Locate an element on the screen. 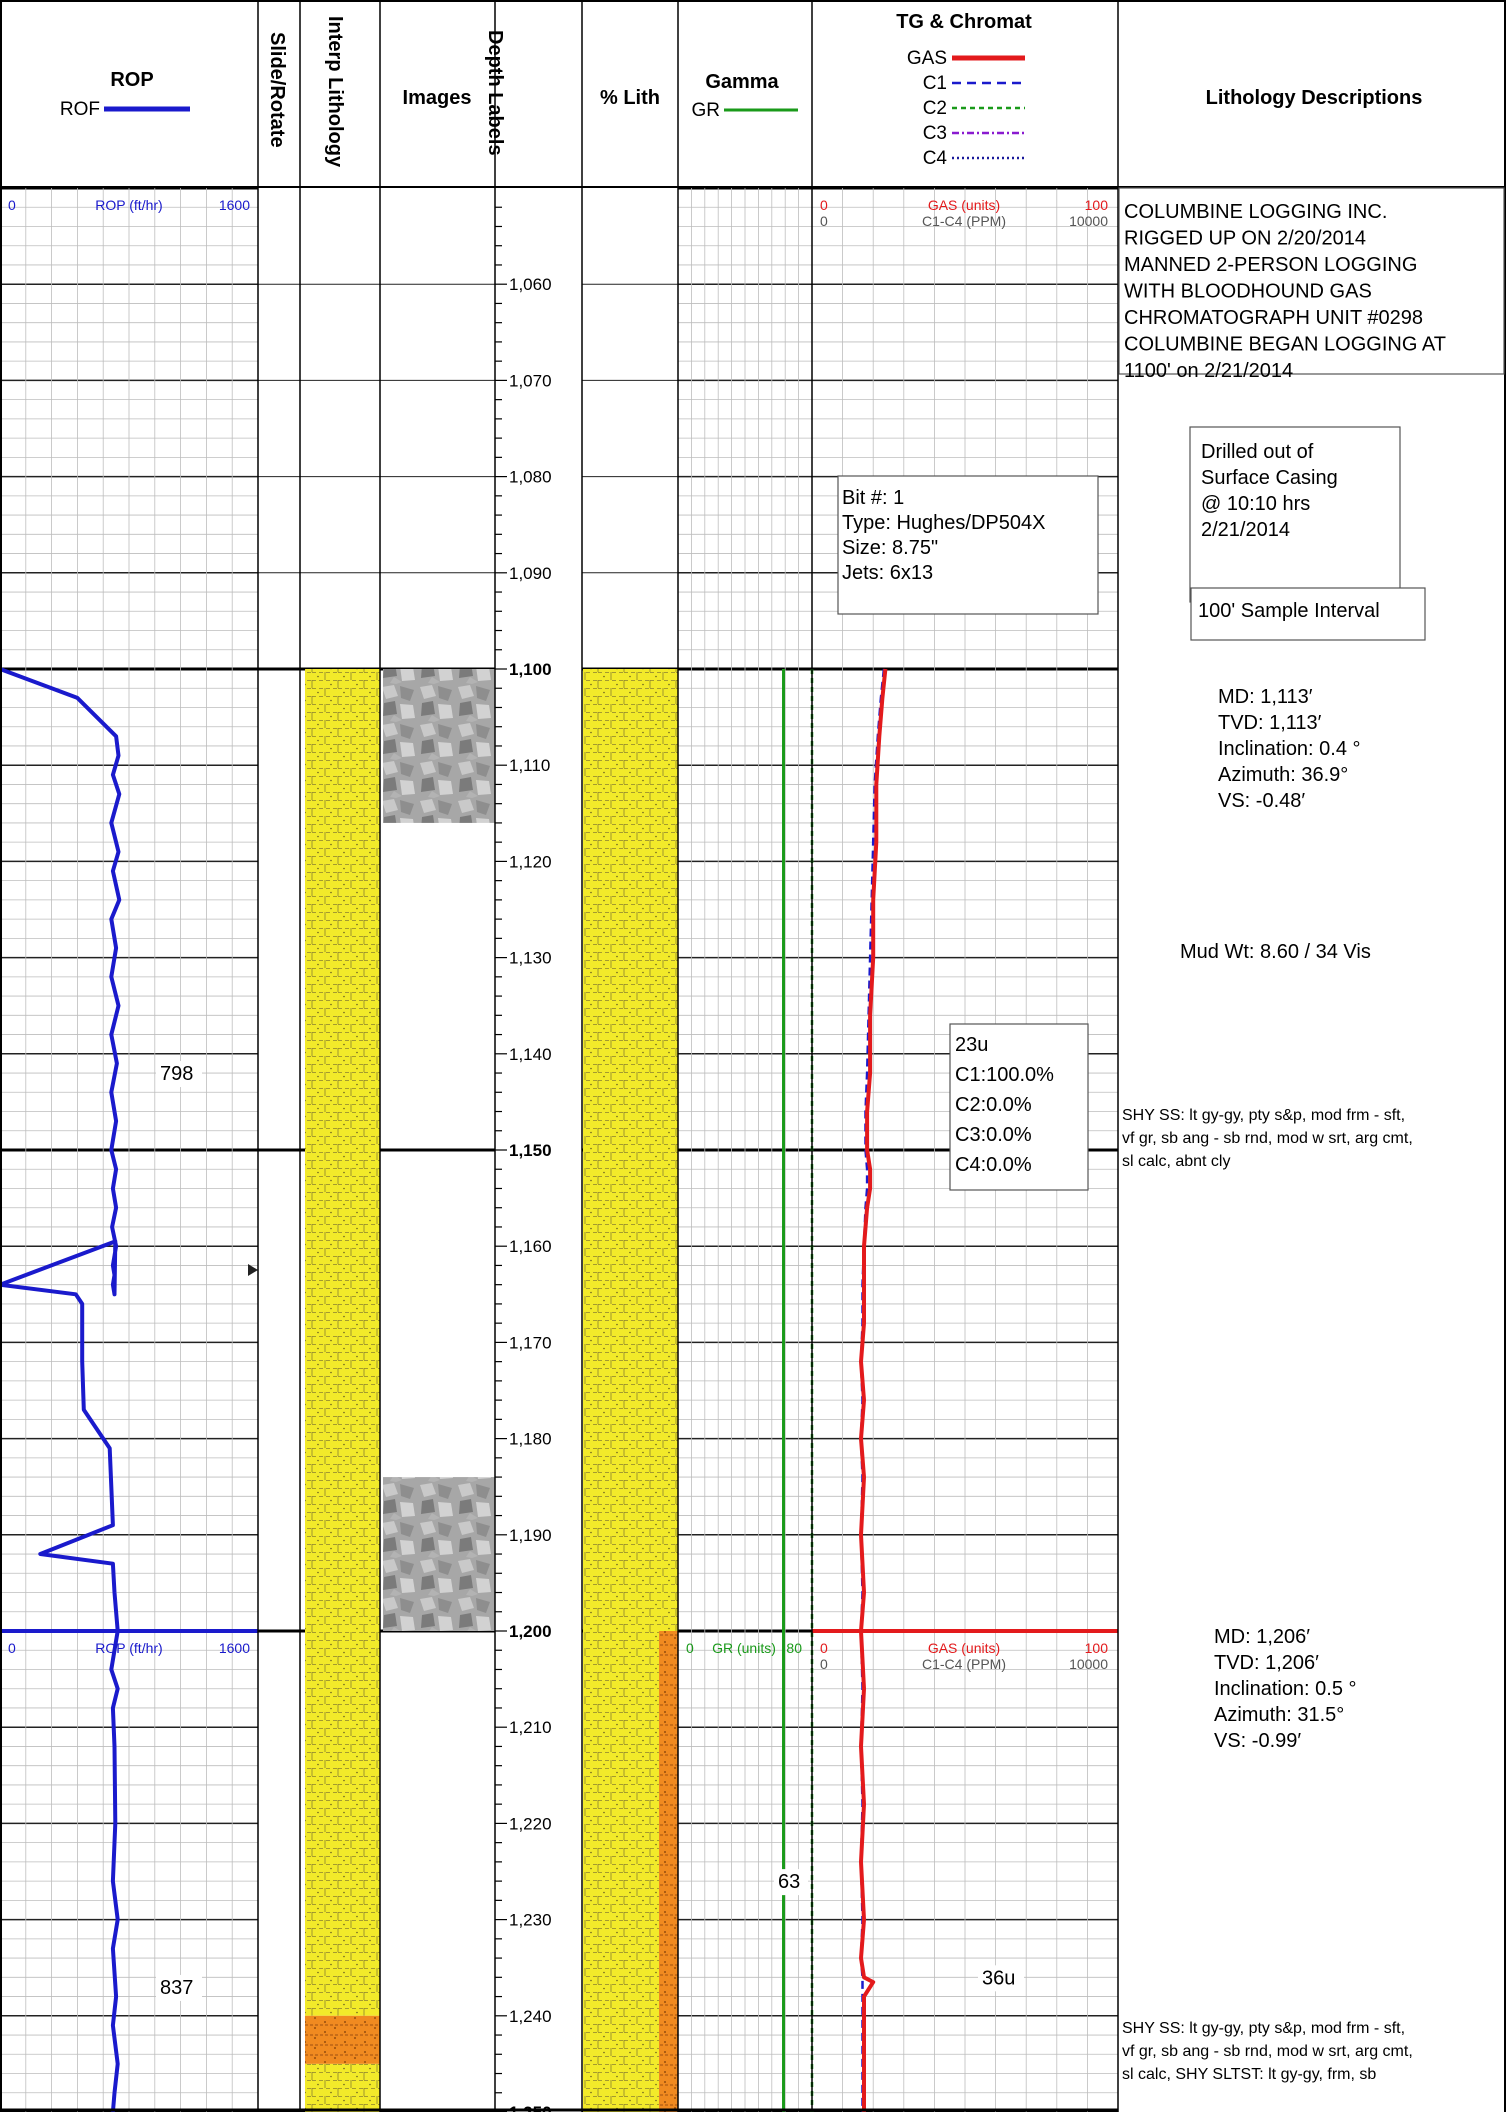  bit-info-line: Jets: 6x13 is located at coordinates (887, 573).